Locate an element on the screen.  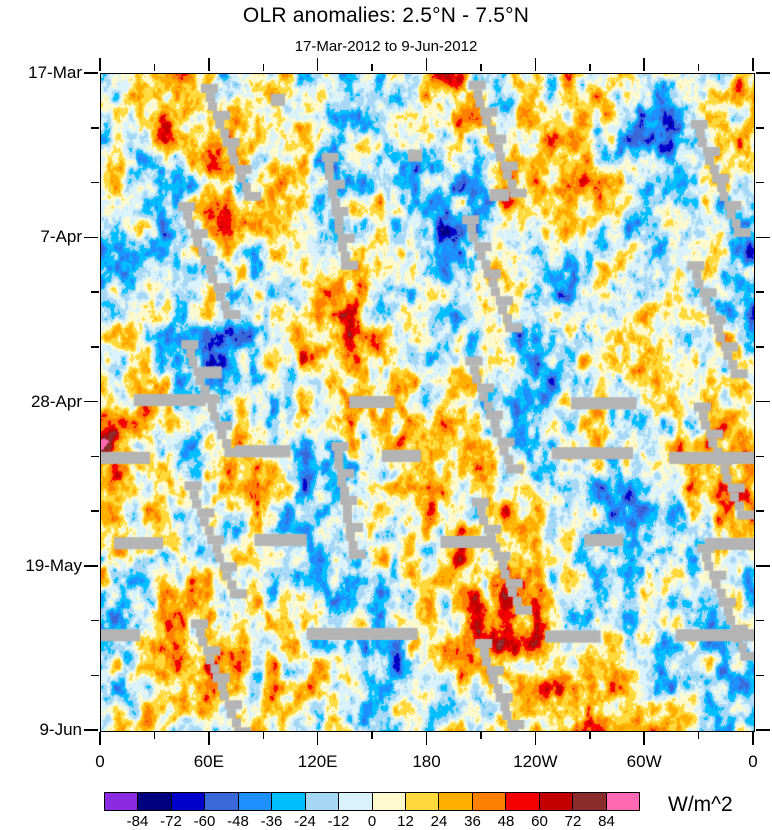
y-axis-tick-label: 17-Mar is located at coordinates (55, 72).